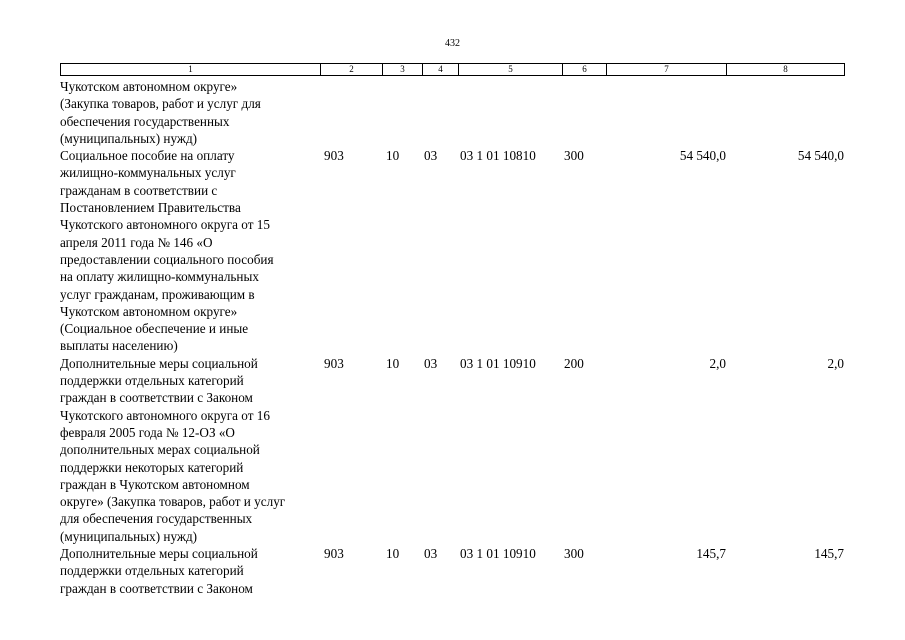 The width and height of the screenshot is (905, 640). Describe the element at coordinates (148, 173) in the screenshot. I see `row-name-line: жилищно-коммунальных услуг` at that location.